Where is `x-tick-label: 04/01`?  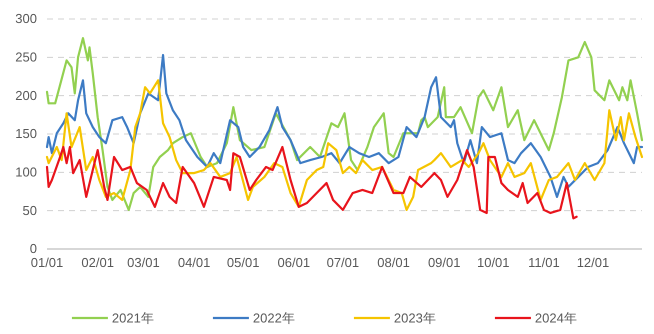
x-tick-label: 04/01 is located at coordinates (194, 262).